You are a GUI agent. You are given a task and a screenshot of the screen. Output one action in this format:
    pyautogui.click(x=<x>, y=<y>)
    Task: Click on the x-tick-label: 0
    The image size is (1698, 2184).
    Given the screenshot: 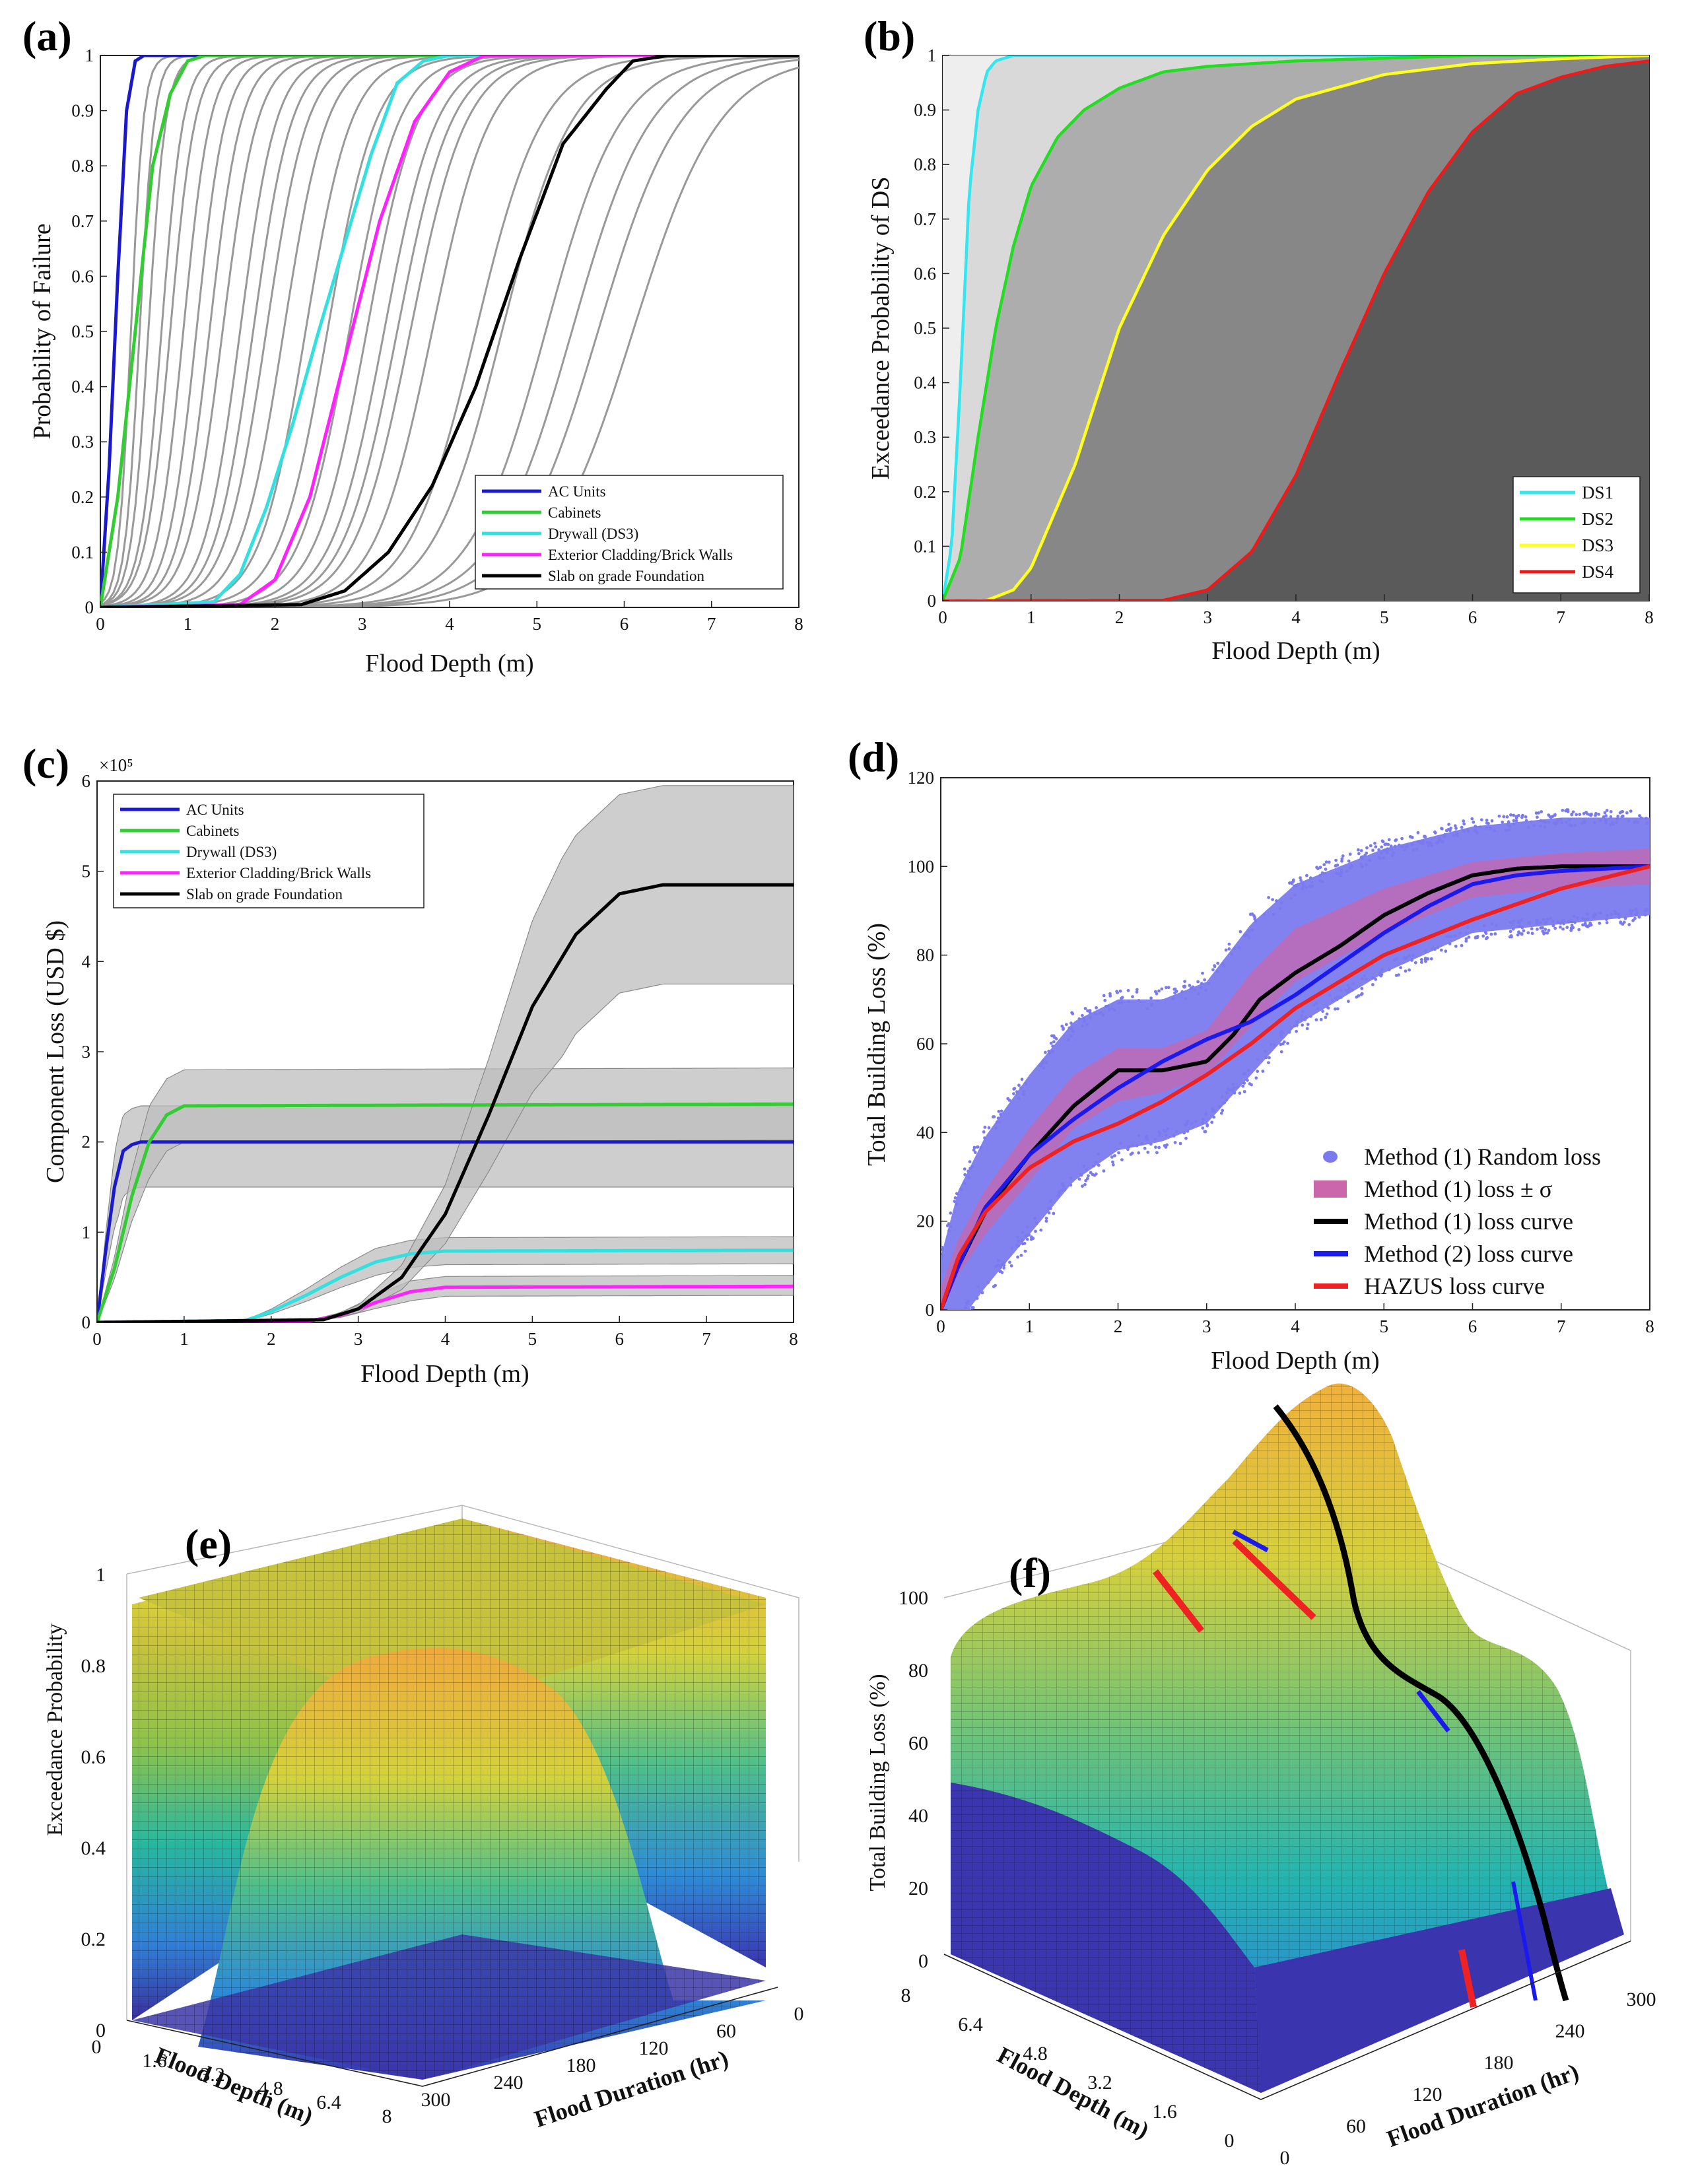 What is the action you would take?
    pyautogui.click(x=97, y=1339)
    